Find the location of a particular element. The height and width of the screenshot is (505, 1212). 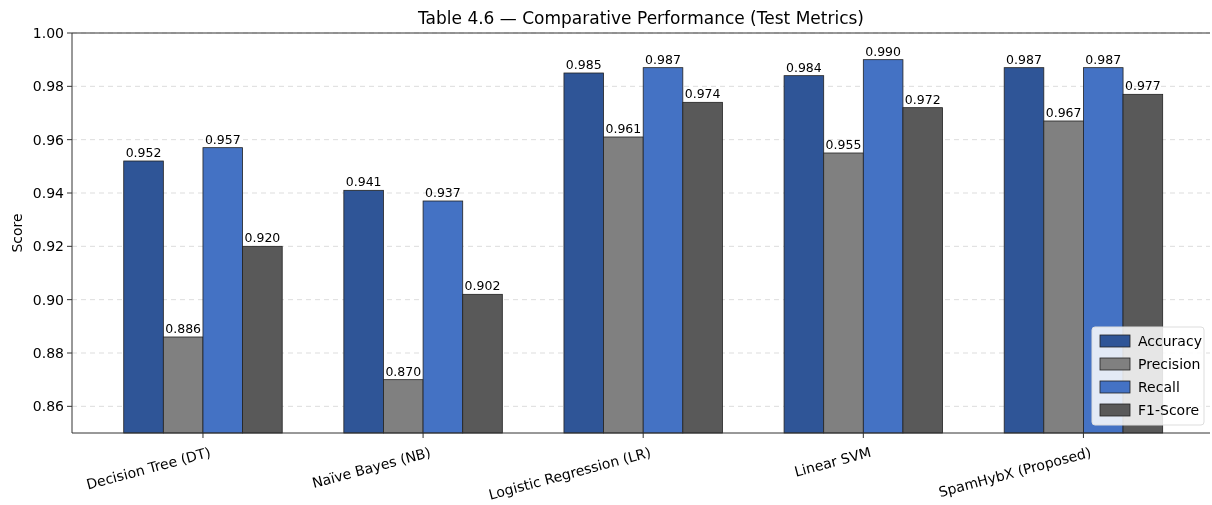

data-label: 0.967 is located at coordinates (1063, 112).